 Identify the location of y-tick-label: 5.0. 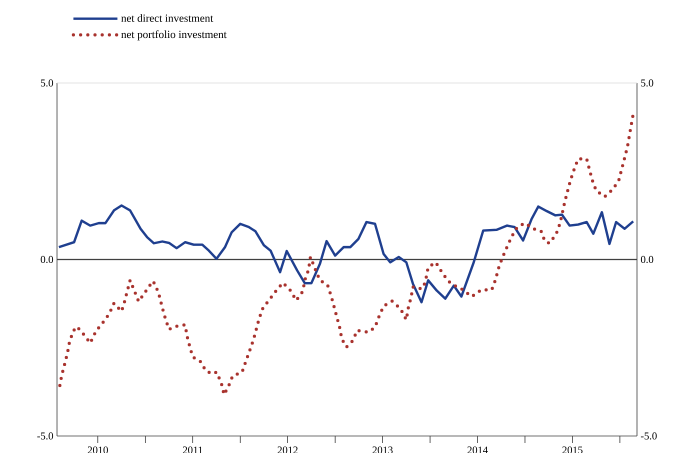
(47, 83).